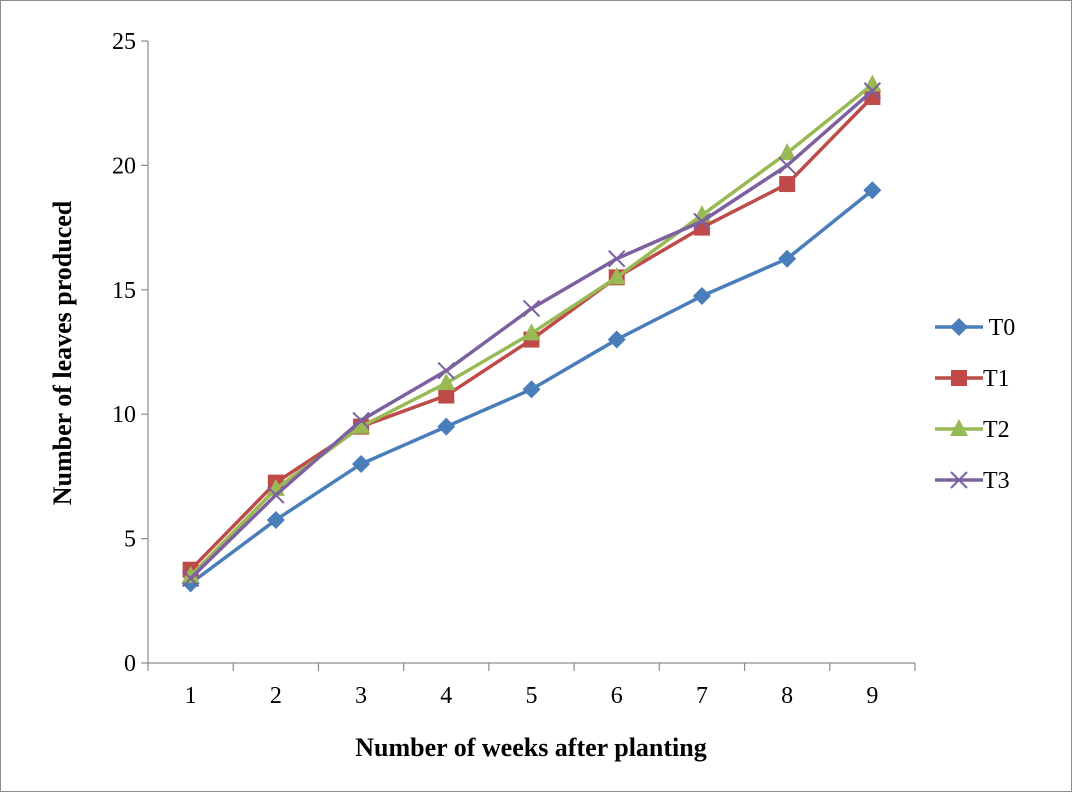 The image size is (1072, 792). What do you see at coordinates (361, 696) in the screenshot?
I see `x-tick-label: 3` at bounding box center [361, 696].